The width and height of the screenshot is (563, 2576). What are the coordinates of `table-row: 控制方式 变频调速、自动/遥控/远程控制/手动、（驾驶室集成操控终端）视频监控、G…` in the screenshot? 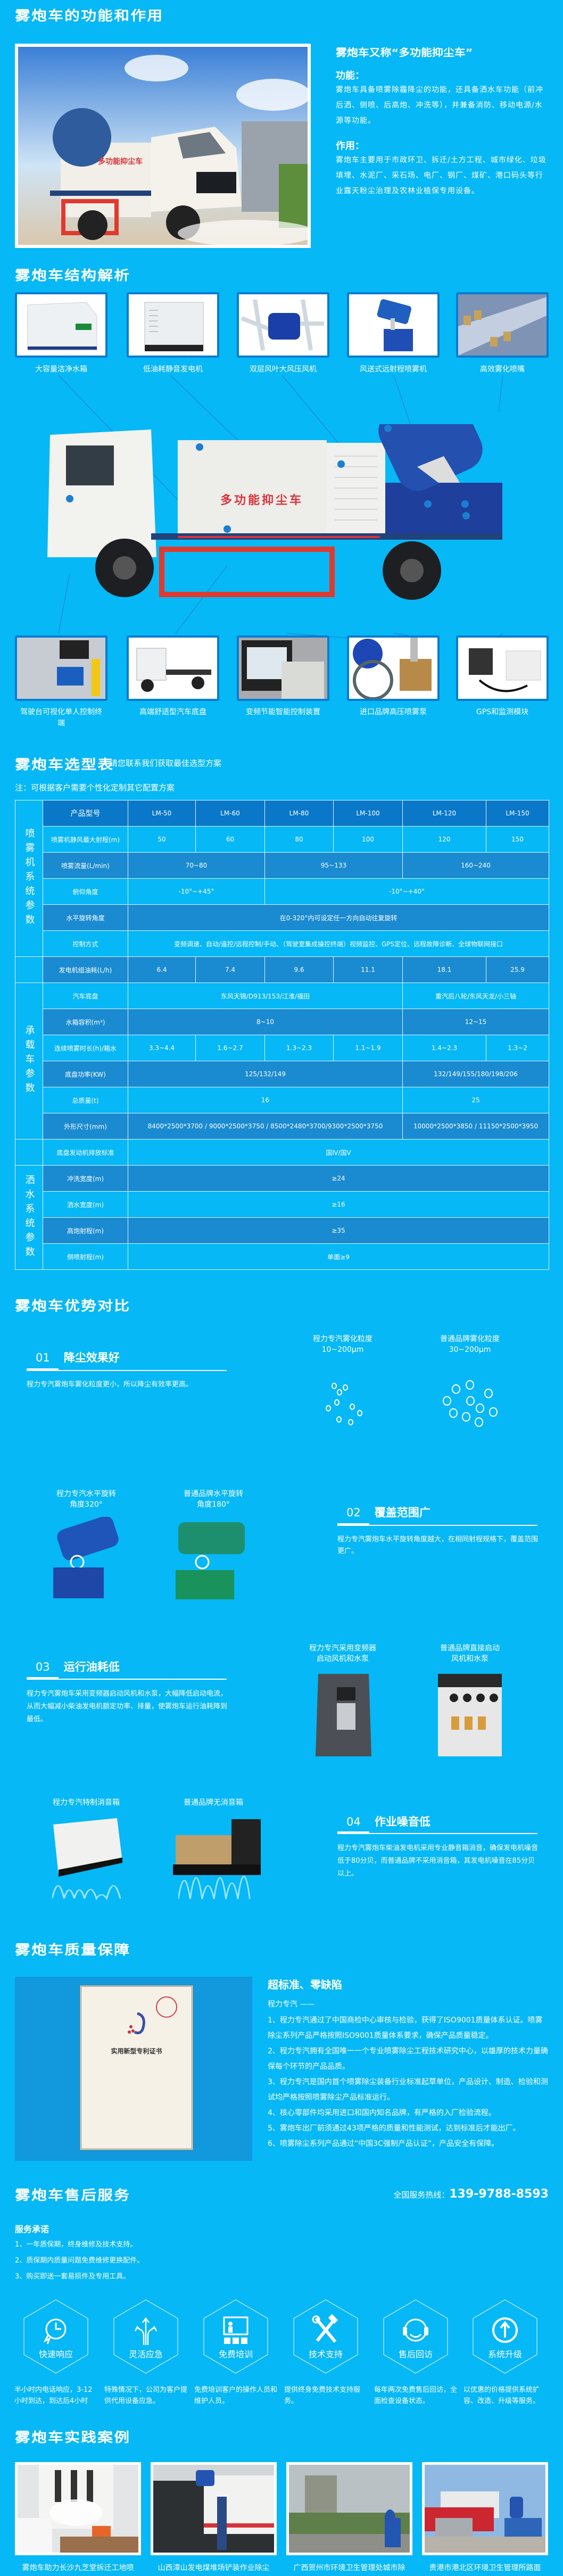 It's located at (282, 943).